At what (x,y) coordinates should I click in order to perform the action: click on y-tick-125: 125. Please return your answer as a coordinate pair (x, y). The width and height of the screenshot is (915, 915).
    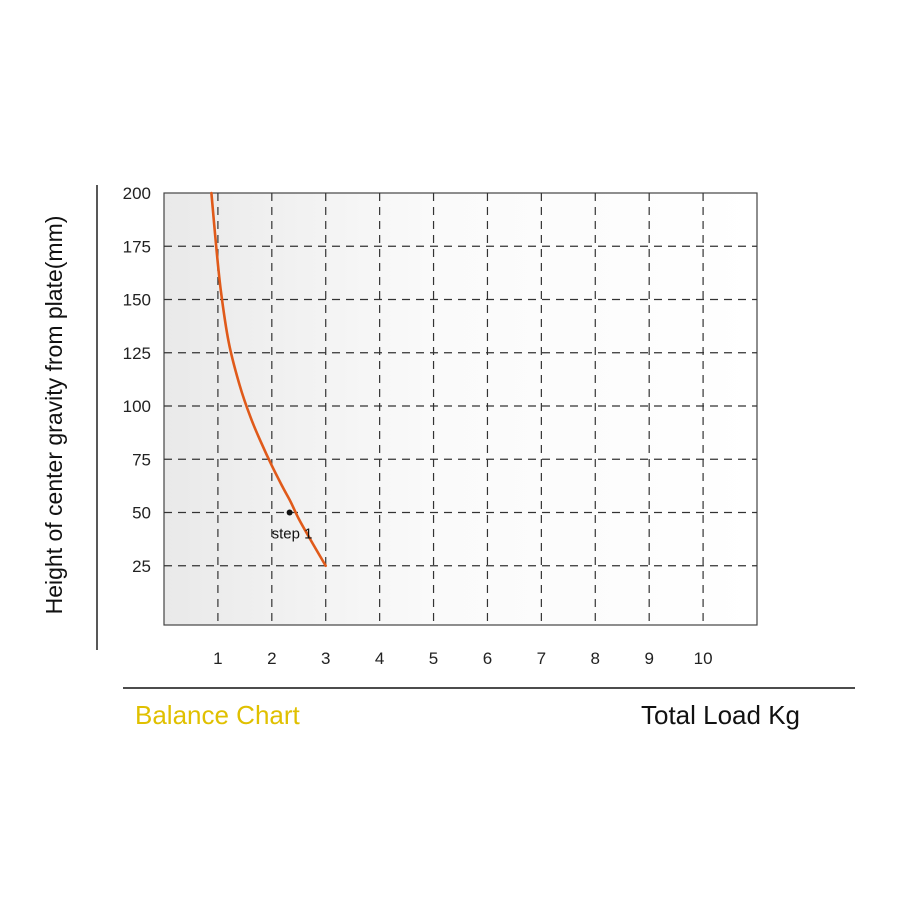
    Looking at the image, I should click on (137, 353).